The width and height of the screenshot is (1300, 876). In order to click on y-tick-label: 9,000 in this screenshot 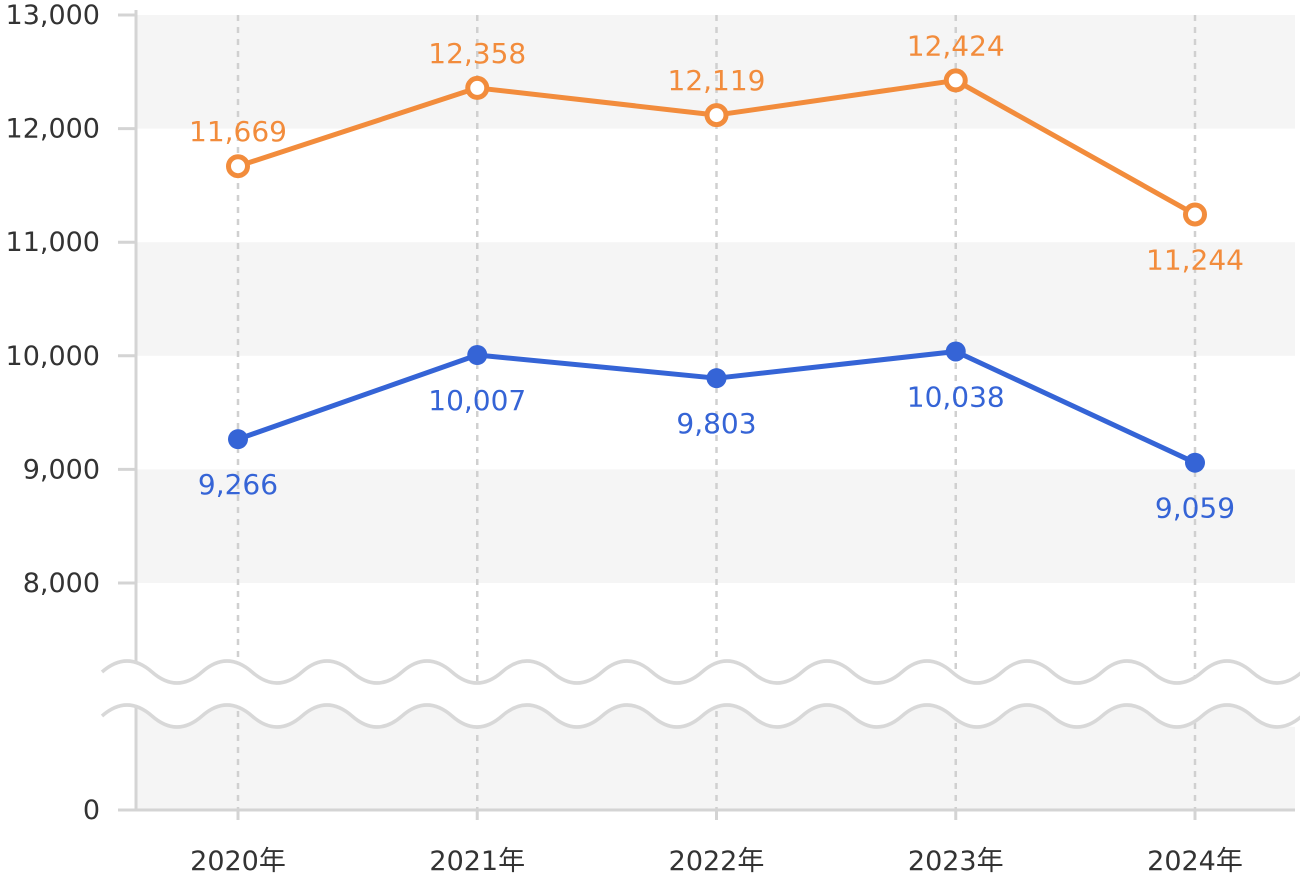, I will do `click(61, 469)`.